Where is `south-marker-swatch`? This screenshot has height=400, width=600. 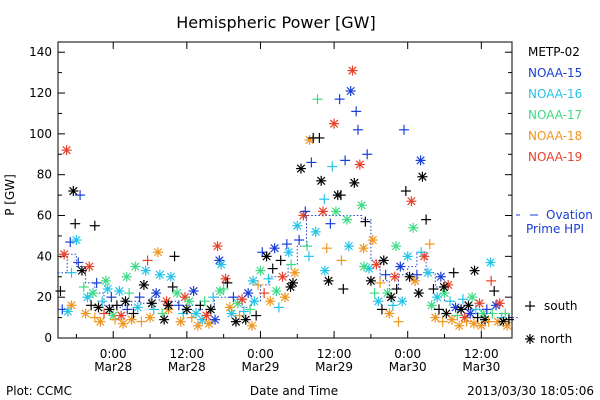
south-marker-swatch is located at coordinates (530, 306).